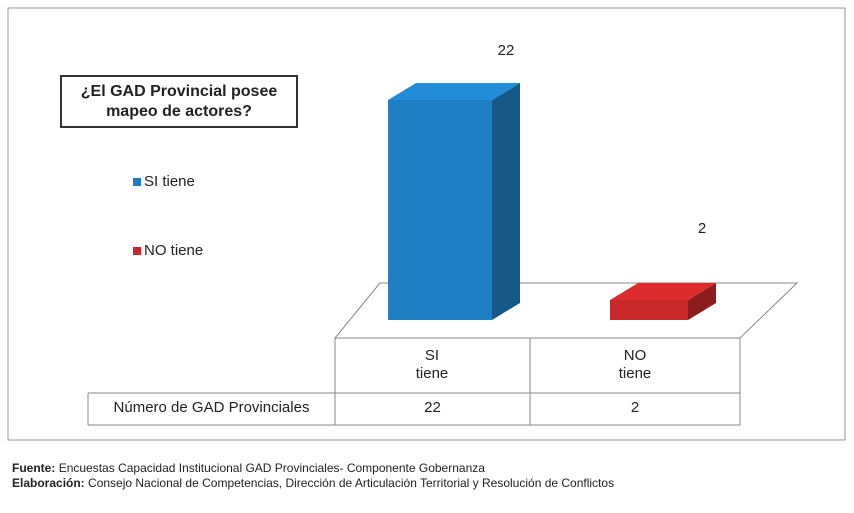 The height and width of the screenshot is (513, 854). Describe the element at coordinates (635, 364) in the screenshot. I see `category-label: NO tiene` at that location.